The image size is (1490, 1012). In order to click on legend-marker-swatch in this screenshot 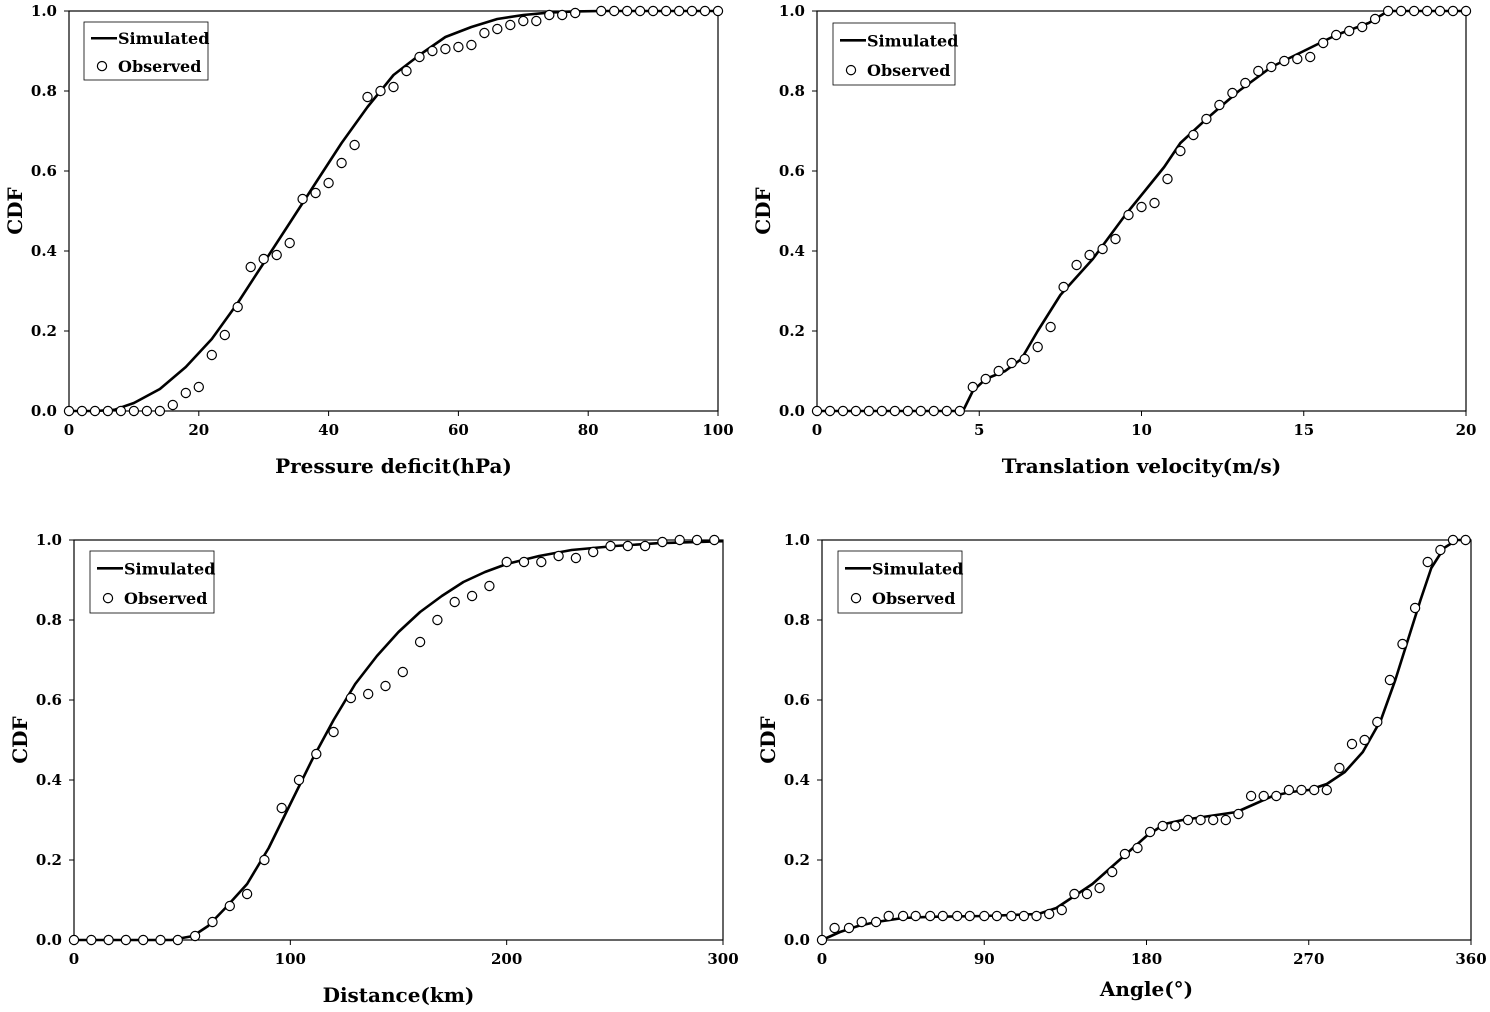, I will do `click(851, 70)`.